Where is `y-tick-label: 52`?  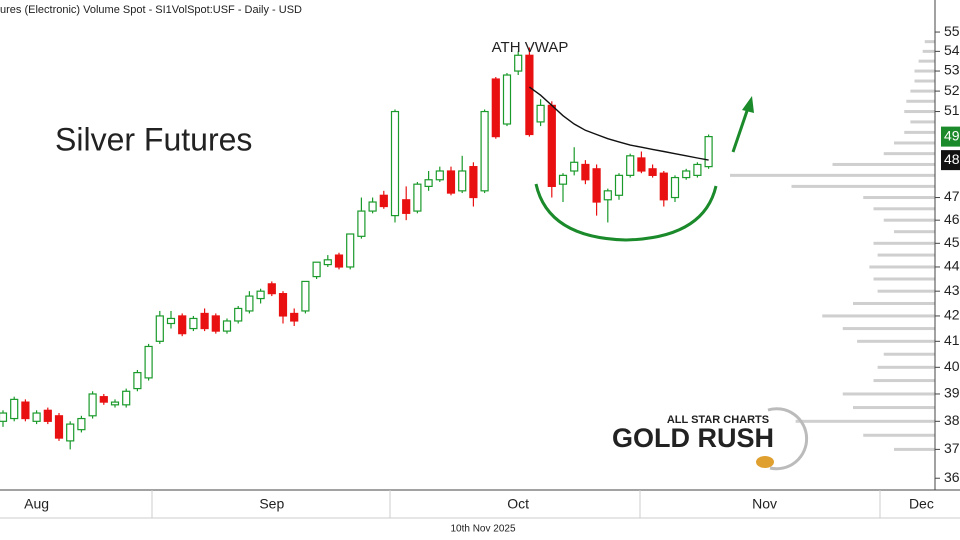 y-tick-label: 52 is located at coordinates (952, 90).